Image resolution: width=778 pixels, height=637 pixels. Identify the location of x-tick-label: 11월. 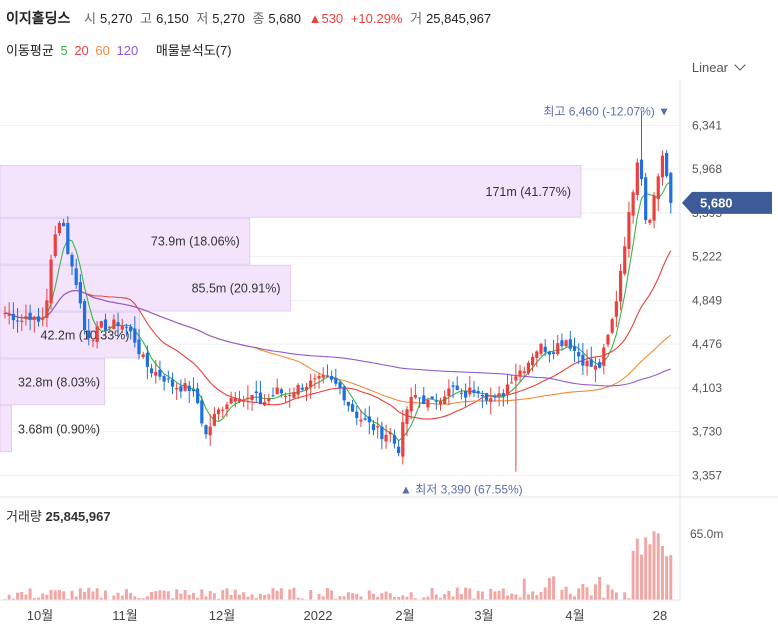
(124, 615).